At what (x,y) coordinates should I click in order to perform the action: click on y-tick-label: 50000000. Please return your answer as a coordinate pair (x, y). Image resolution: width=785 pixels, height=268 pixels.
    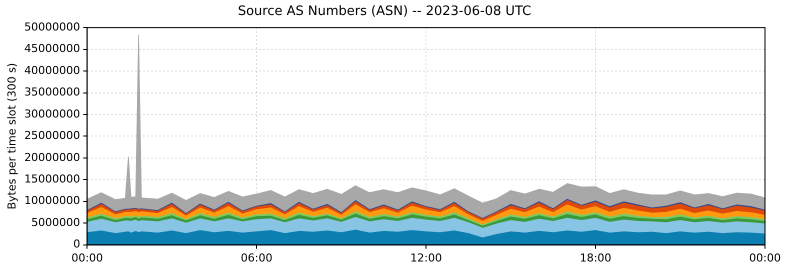
    Looking at the image, I should click on (52, 27).